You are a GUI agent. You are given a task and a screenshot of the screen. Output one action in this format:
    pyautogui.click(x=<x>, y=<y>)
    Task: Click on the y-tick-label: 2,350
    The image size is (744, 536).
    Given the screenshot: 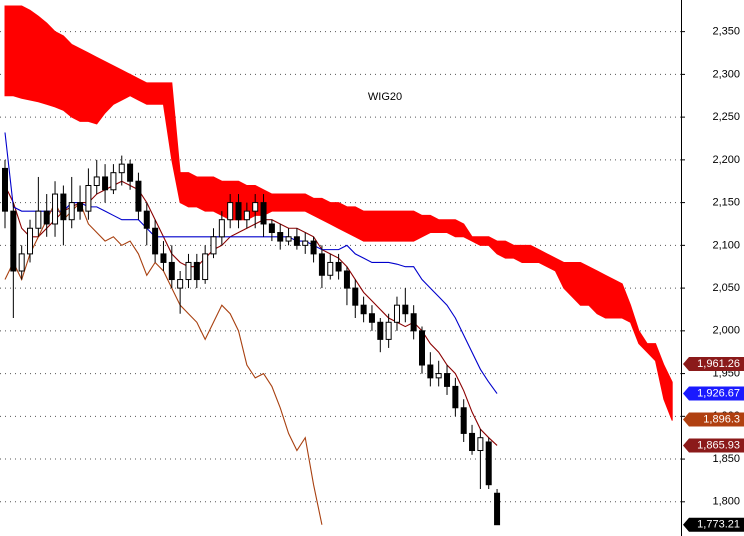 What is the action you would take?
    pyautogui.click(x=726, y=32)
    